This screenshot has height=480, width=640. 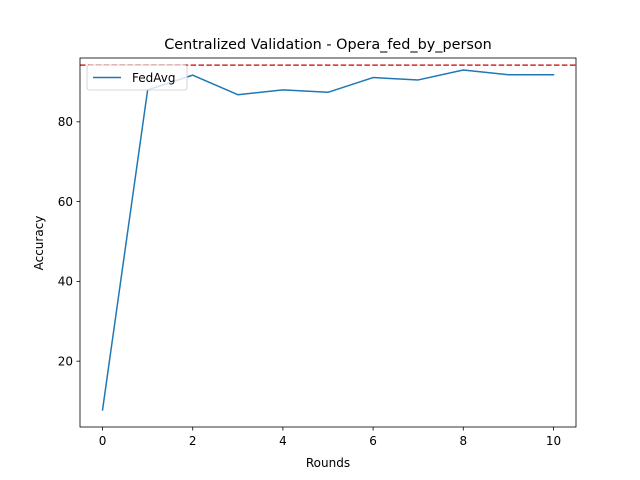 I want to click on x-tick-label: 2, so click(x=193, y=441).